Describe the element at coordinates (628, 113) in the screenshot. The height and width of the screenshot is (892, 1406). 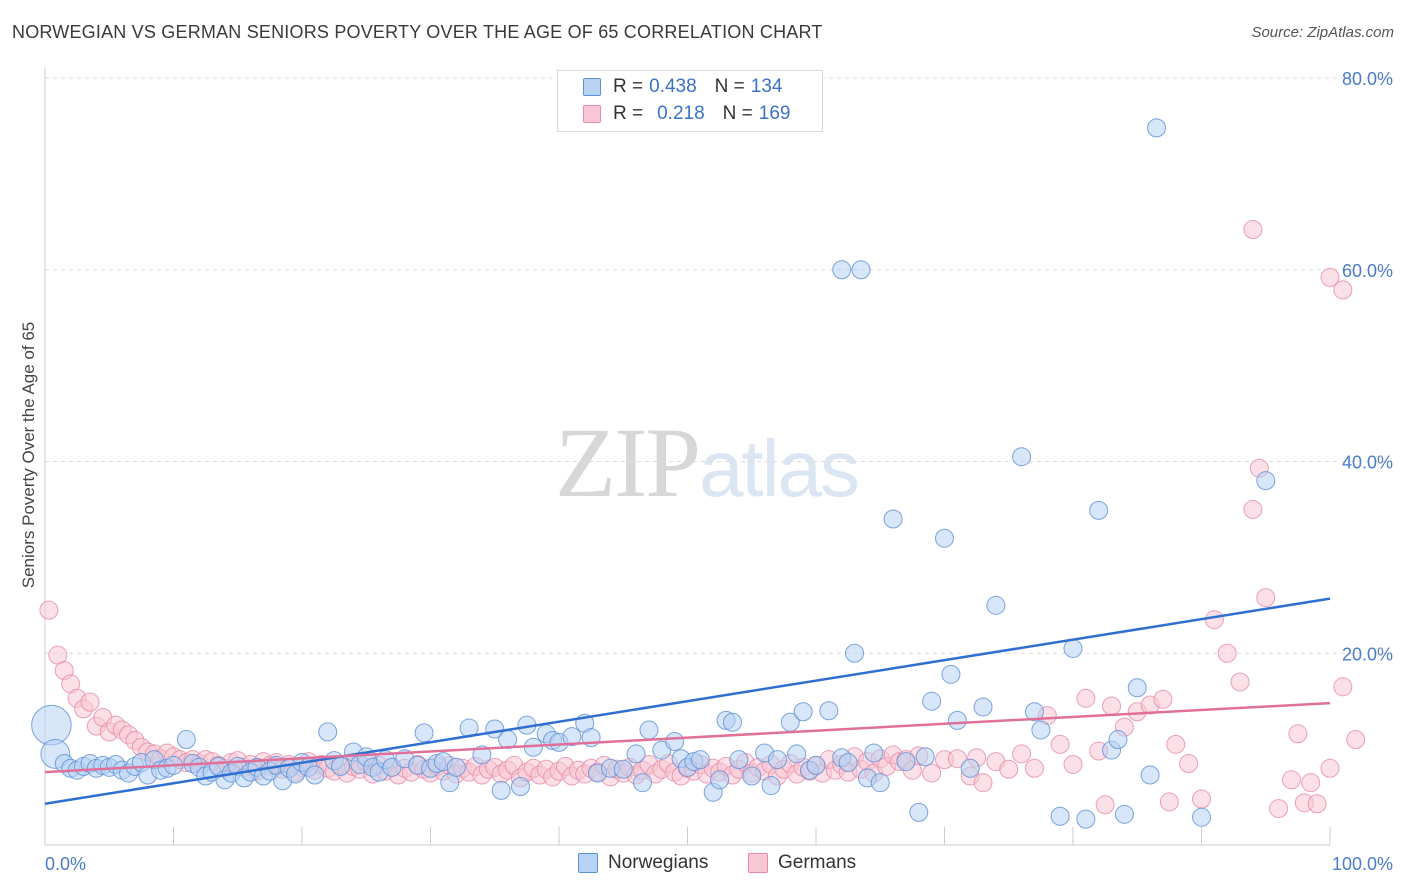
I see `legend-r-label: R =` at that location.